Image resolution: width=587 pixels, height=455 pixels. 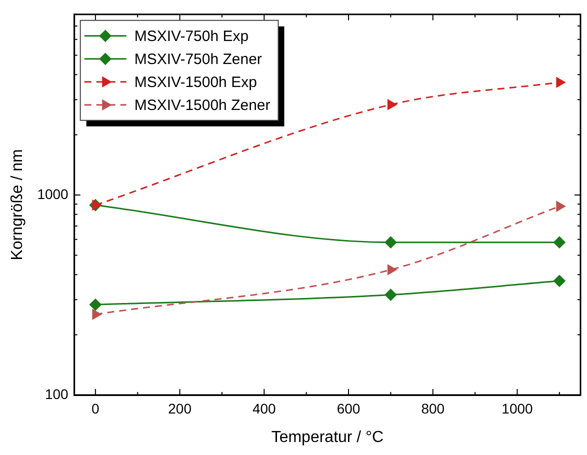 What do you see at coordinates (198, 59) in the screenshot?
I see `legend-label: MSXIV-750h Zener` at bounding box center [198, 59].